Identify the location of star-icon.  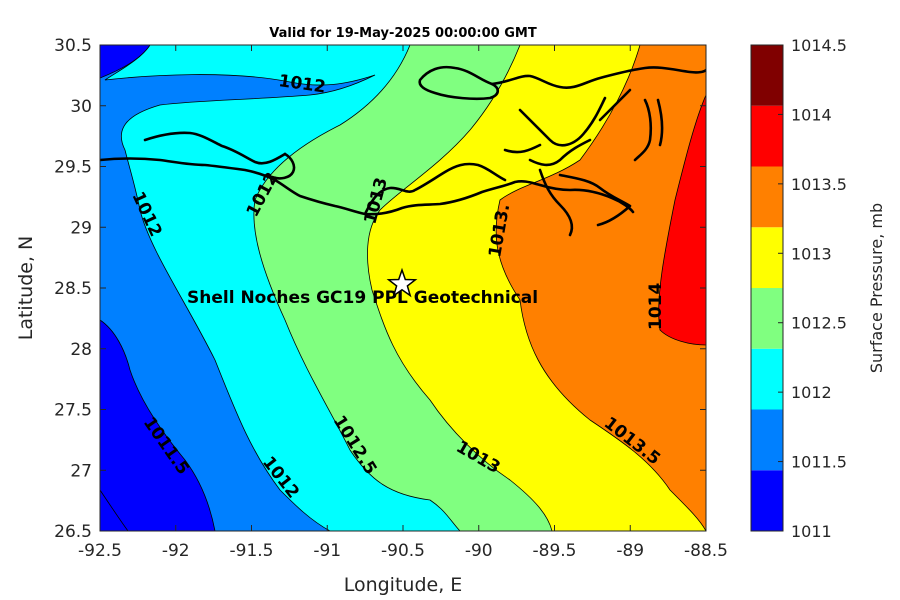
(402, 282).